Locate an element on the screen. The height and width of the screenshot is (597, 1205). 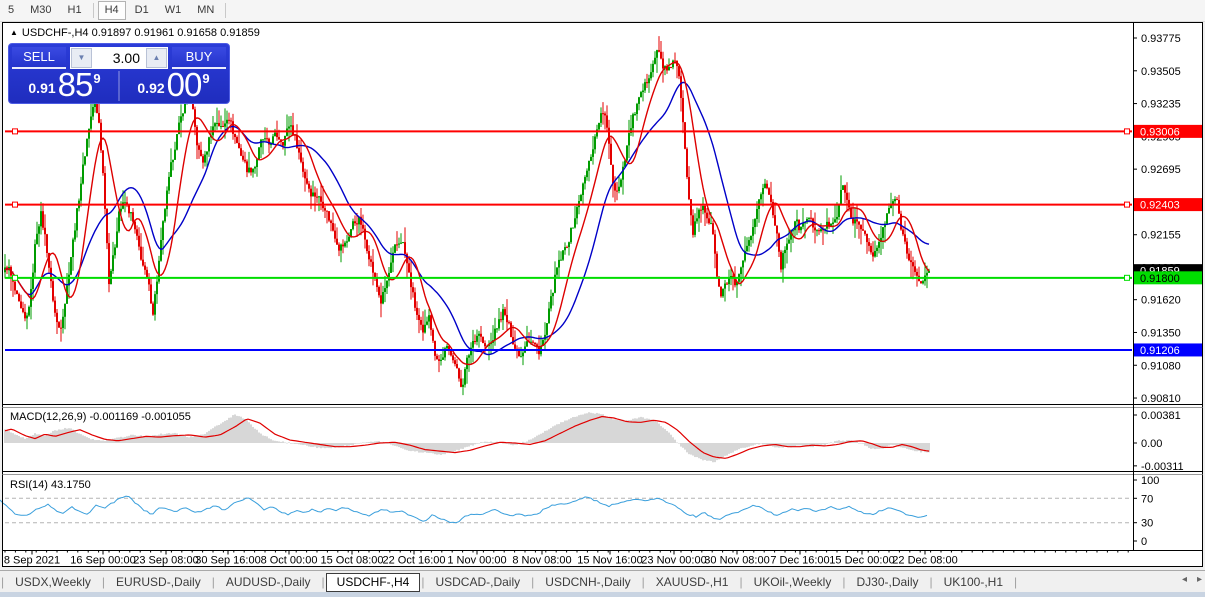
svg-text: 30 Sep 16:00 is located at coordinates (227, 561).